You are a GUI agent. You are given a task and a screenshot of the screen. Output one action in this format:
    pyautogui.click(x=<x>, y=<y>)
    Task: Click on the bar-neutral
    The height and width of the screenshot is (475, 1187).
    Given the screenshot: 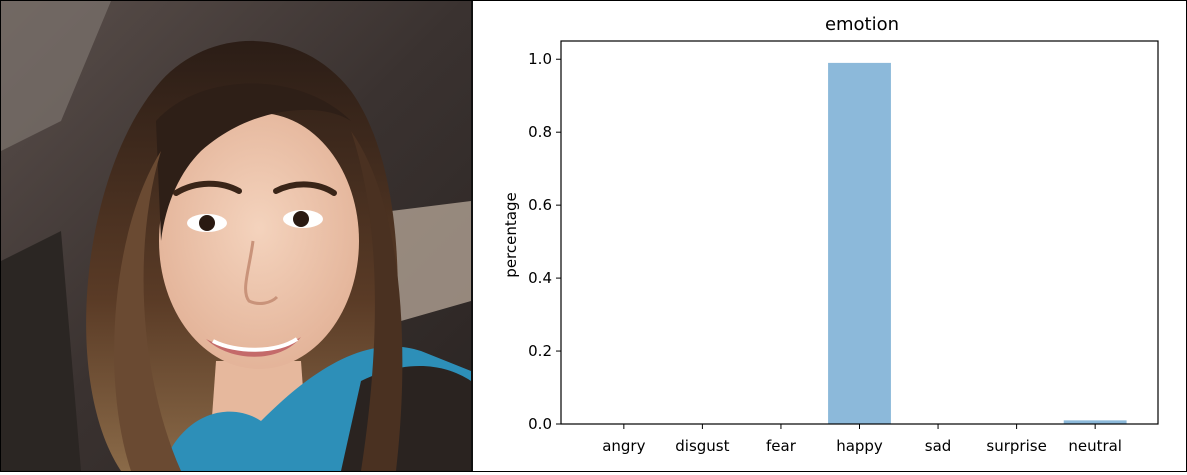 What is the action you would take?
    pyautogui.click(x=1095, y=422)
    